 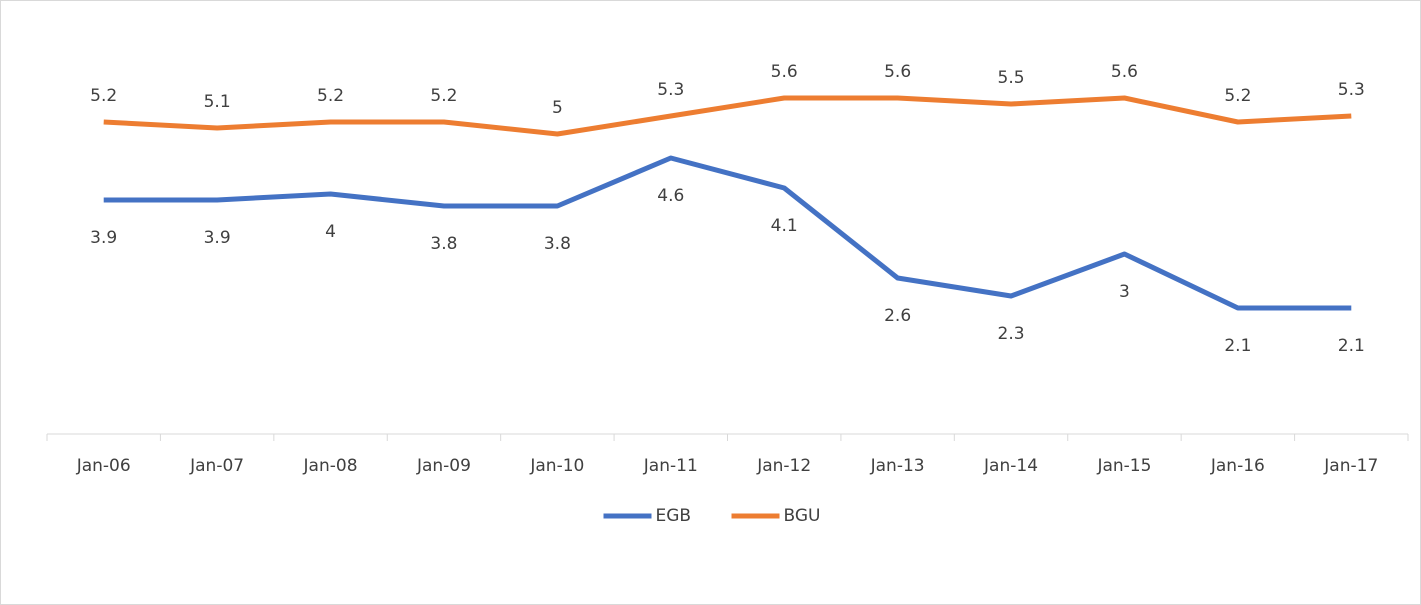 What do you see at coordinates (557, 108) in the screenshot?
I see `data-label: 5` at bounding box center [557, 108].